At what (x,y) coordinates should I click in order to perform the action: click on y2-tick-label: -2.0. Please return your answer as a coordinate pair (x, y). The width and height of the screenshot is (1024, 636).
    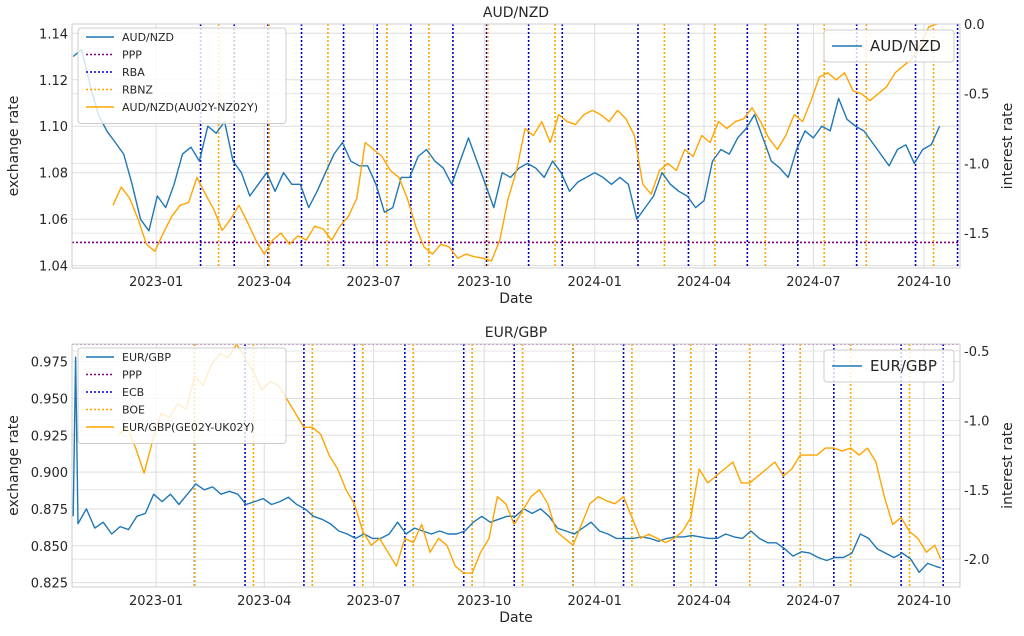
    Looking at the image, I should click on (976, 560).